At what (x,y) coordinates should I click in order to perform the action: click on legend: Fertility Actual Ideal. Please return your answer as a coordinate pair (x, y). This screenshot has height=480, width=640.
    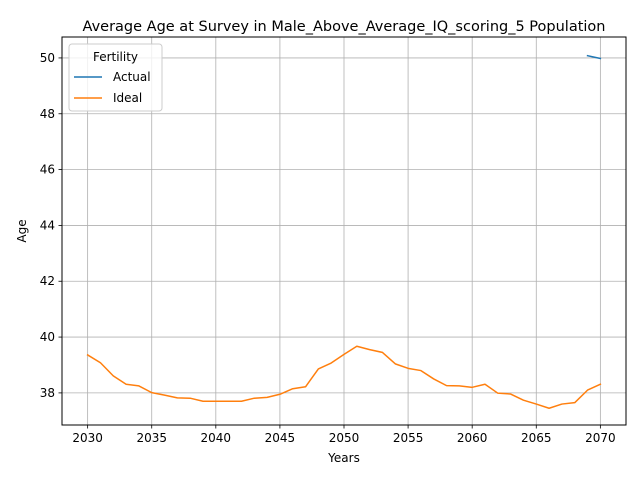
    Looking at the image, I should click on (115, 77).